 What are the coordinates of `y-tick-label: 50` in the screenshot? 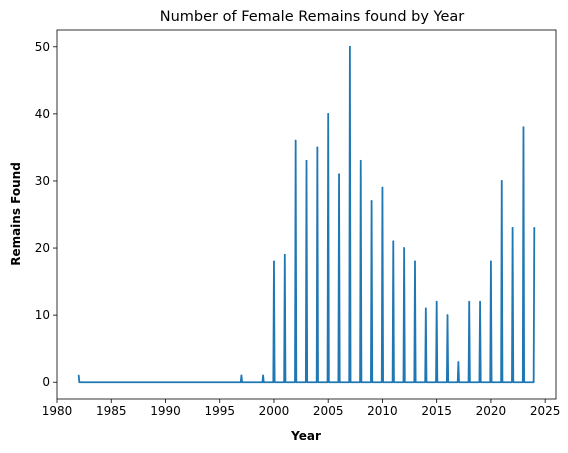 It's located at (42, 47).